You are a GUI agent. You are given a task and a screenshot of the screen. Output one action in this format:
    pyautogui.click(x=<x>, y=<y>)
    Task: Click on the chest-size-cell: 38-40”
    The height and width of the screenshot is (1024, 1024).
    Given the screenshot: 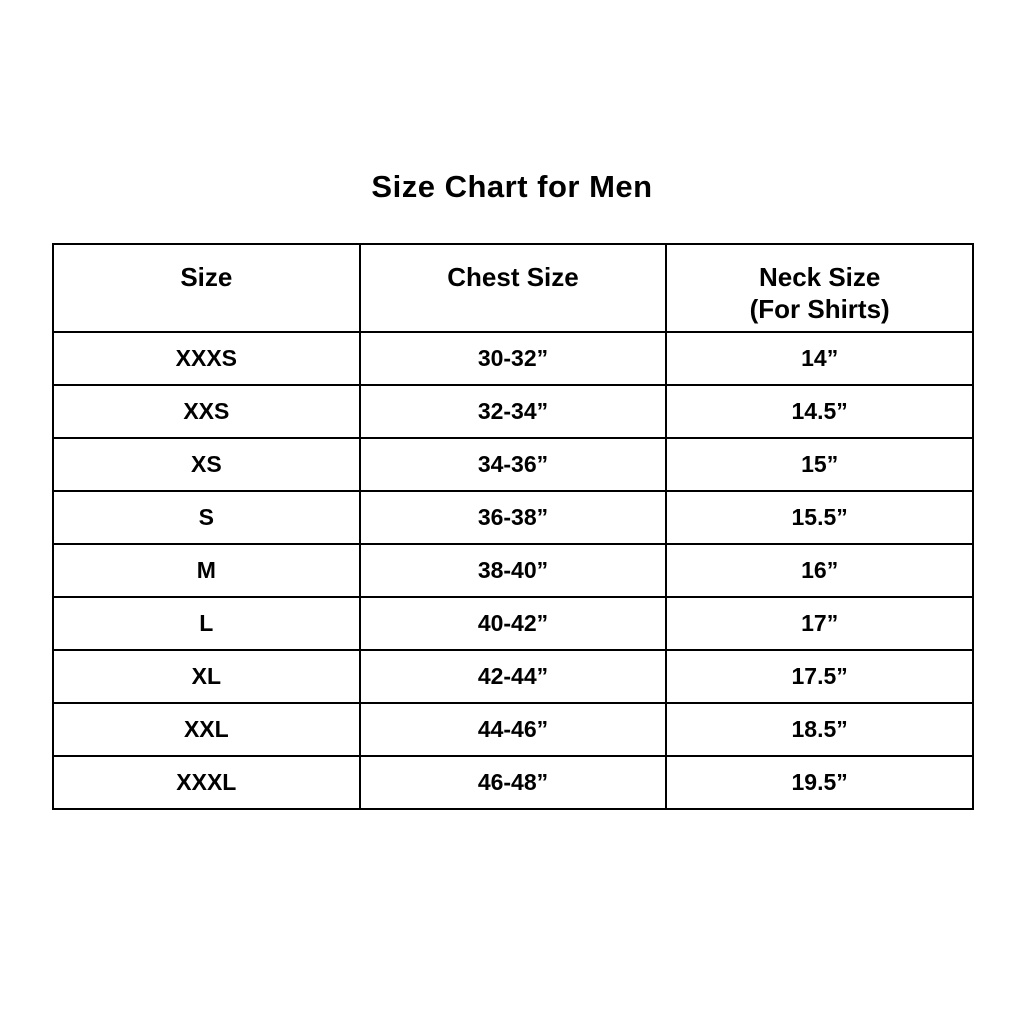 What is the action you would take?
    pyautogui.click(x=513, y=570)
    